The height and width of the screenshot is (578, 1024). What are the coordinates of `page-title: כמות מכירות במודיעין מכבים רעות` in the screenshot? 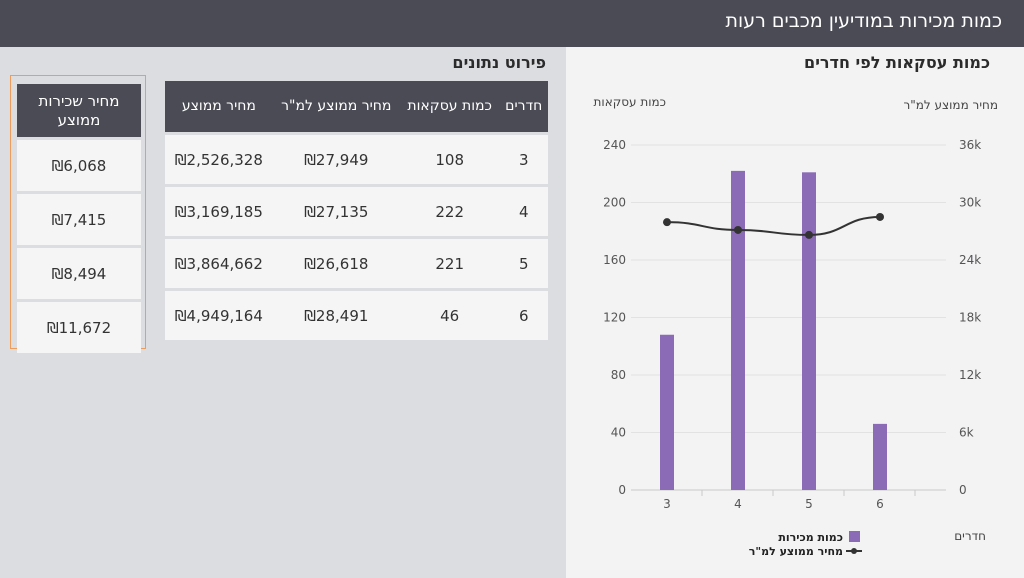 It's located at (863, 21).